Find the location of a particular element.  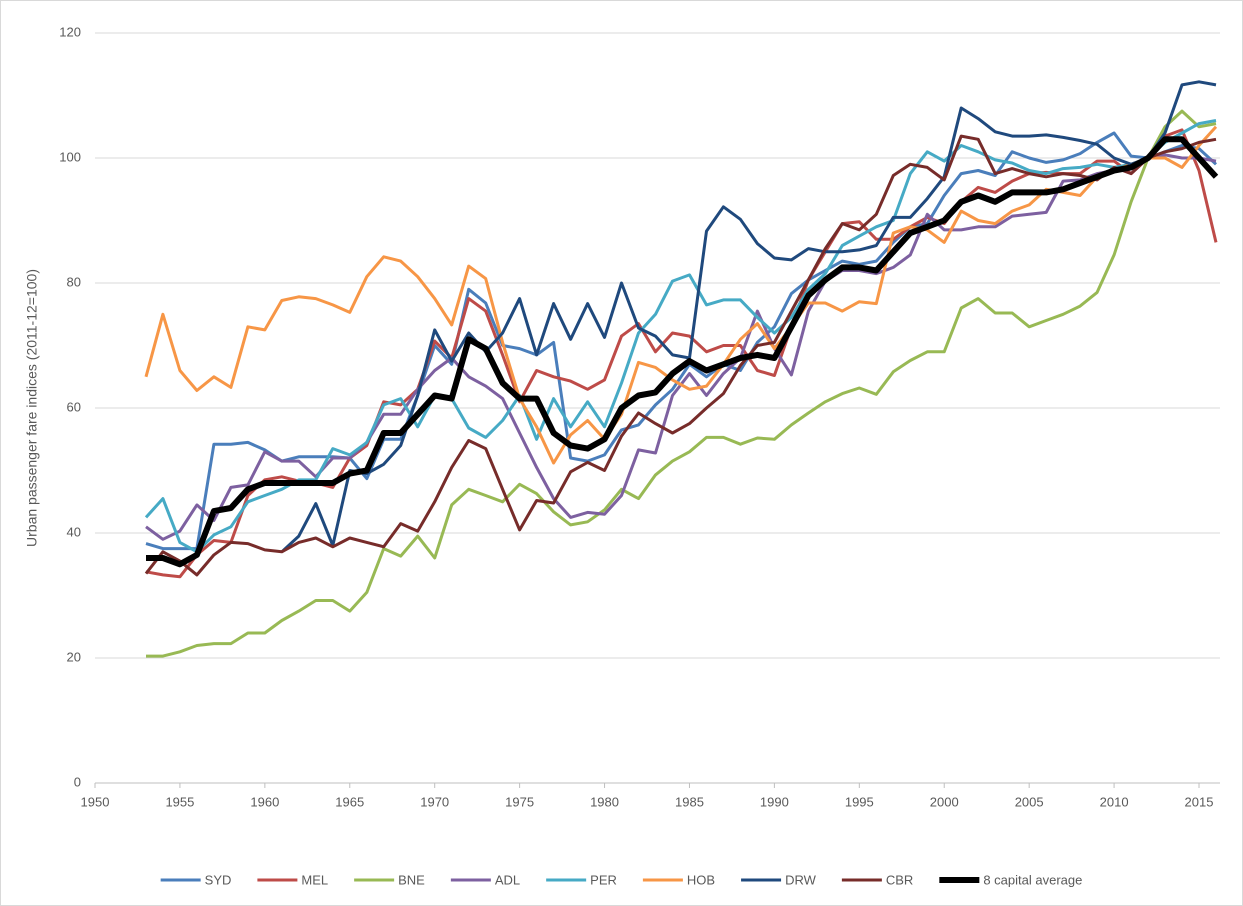

legend-label: HOB is located at coordinates (701, 879).